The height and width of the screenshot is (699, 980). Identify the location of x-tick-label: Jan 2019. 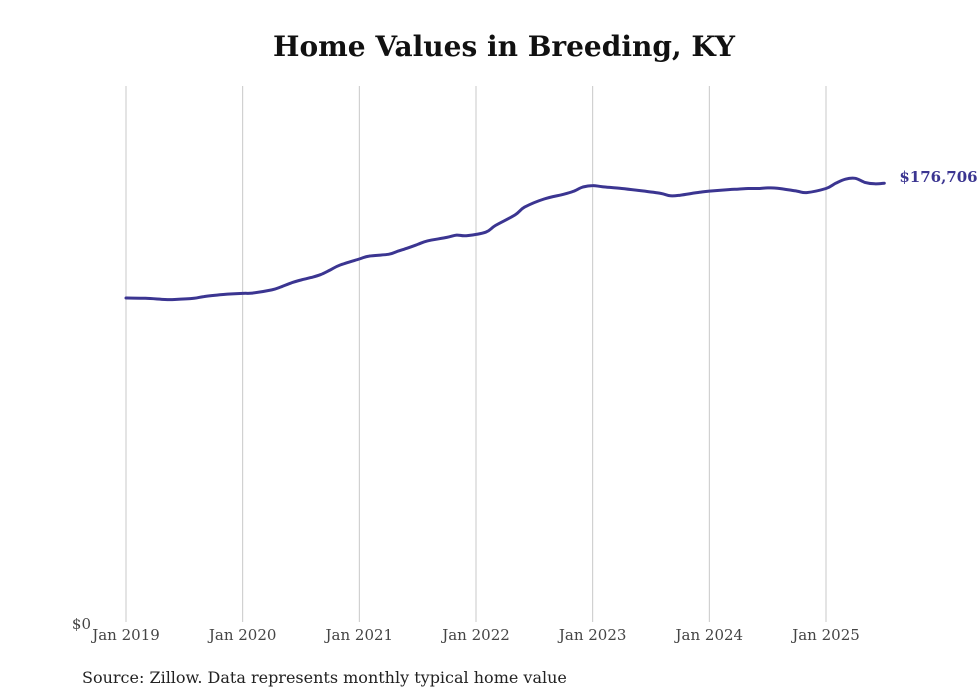
(125, 635).